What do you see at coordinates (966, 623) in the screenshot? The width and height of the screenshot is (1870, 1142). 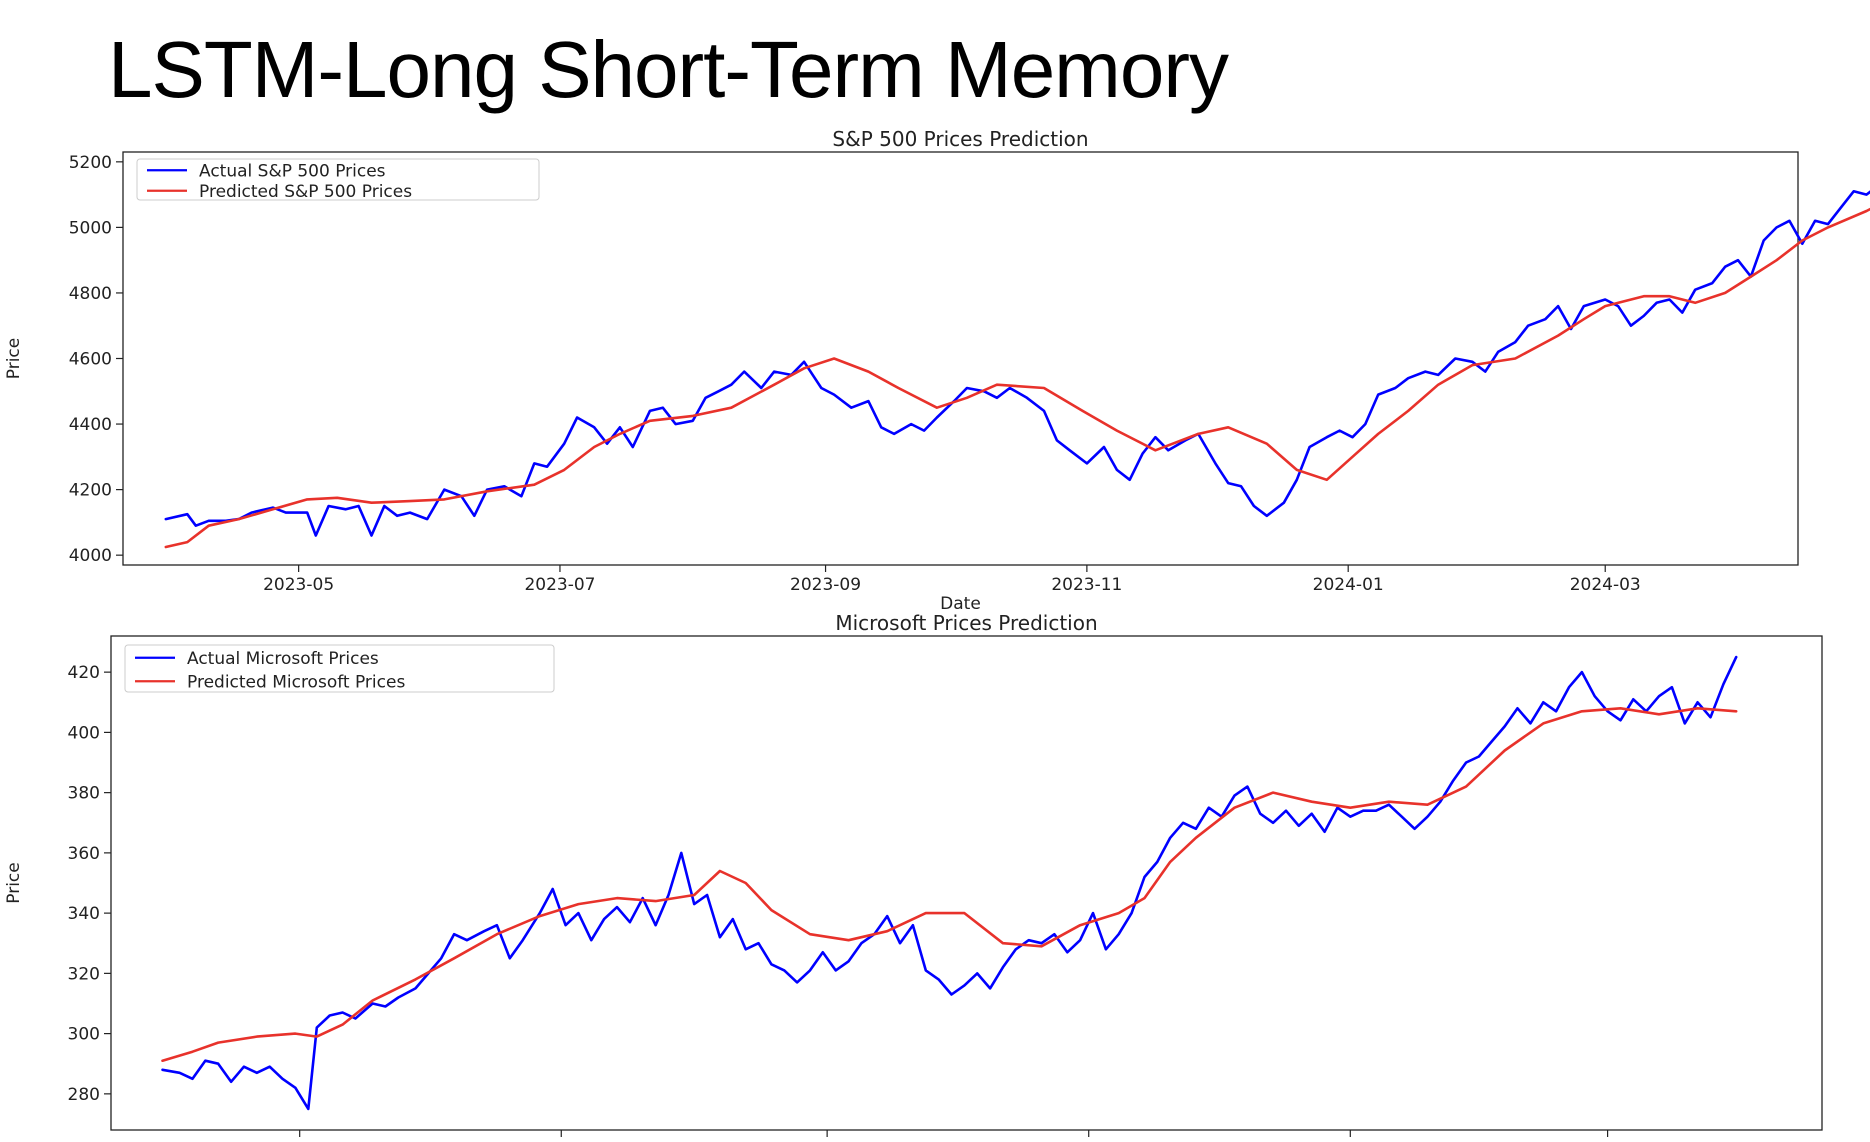 I see `chart-title: Microsoft Prices Prediction` at bounding box center [966, 623].